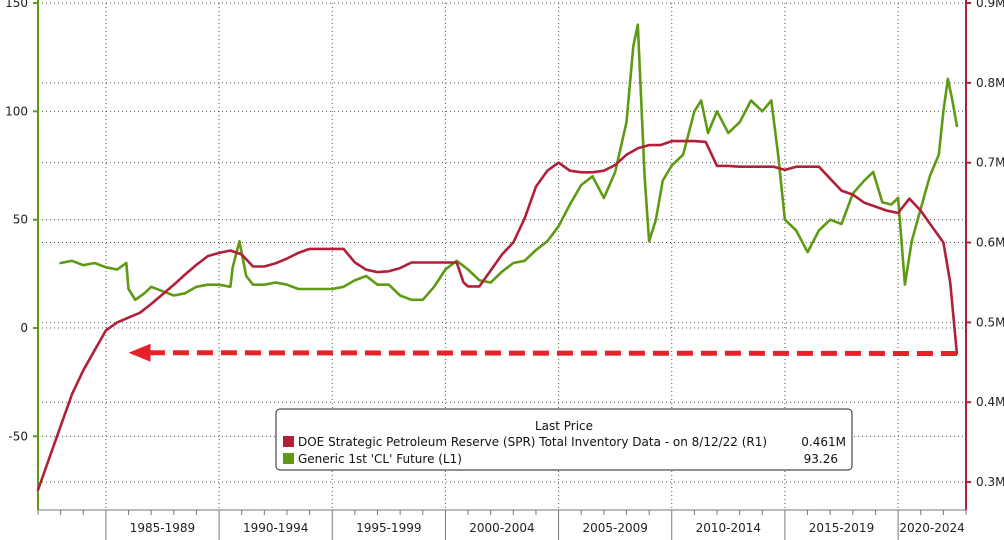 The height and width of the screenshot is (540, 1004). What do you see at coordinates (990, 482) in the screenshot?
I see `y-right-tick-label: 0.3M` at bounding box center [990, 482].